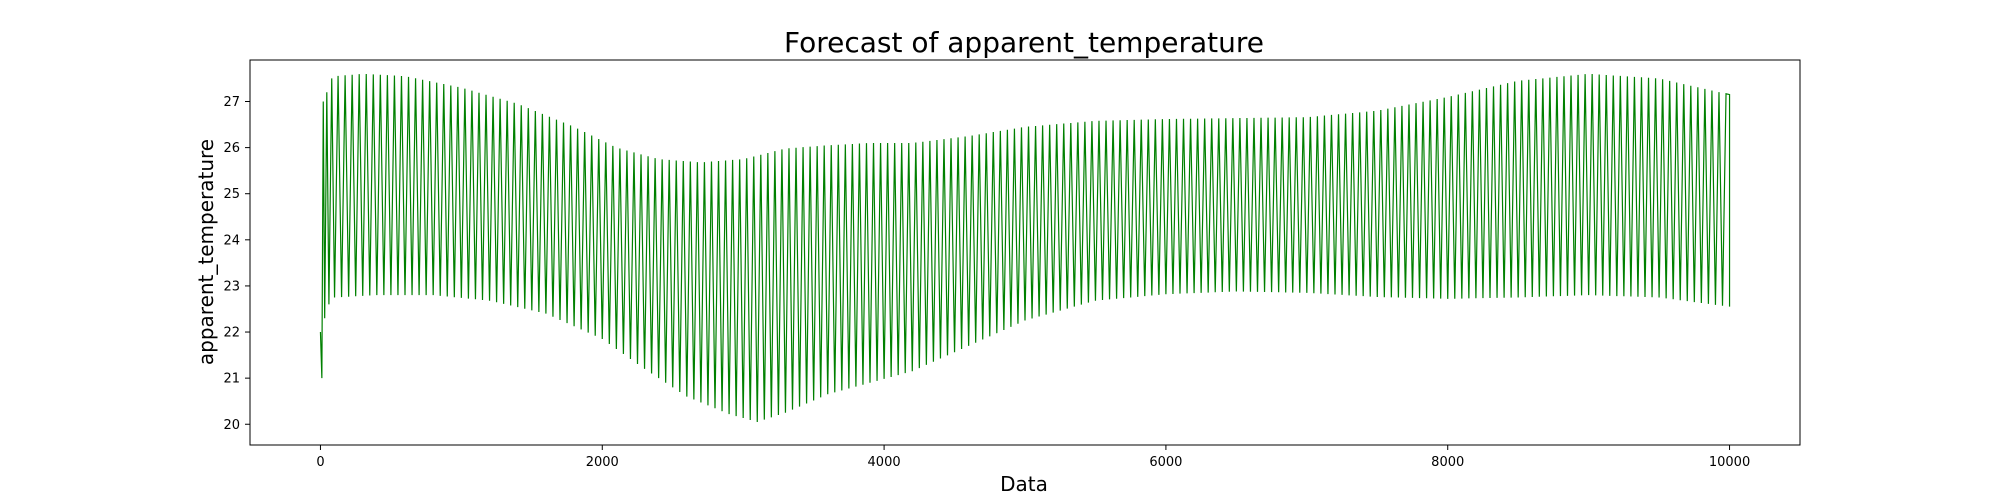  I want to click on y-tick-label: 27, so click(231, 102).